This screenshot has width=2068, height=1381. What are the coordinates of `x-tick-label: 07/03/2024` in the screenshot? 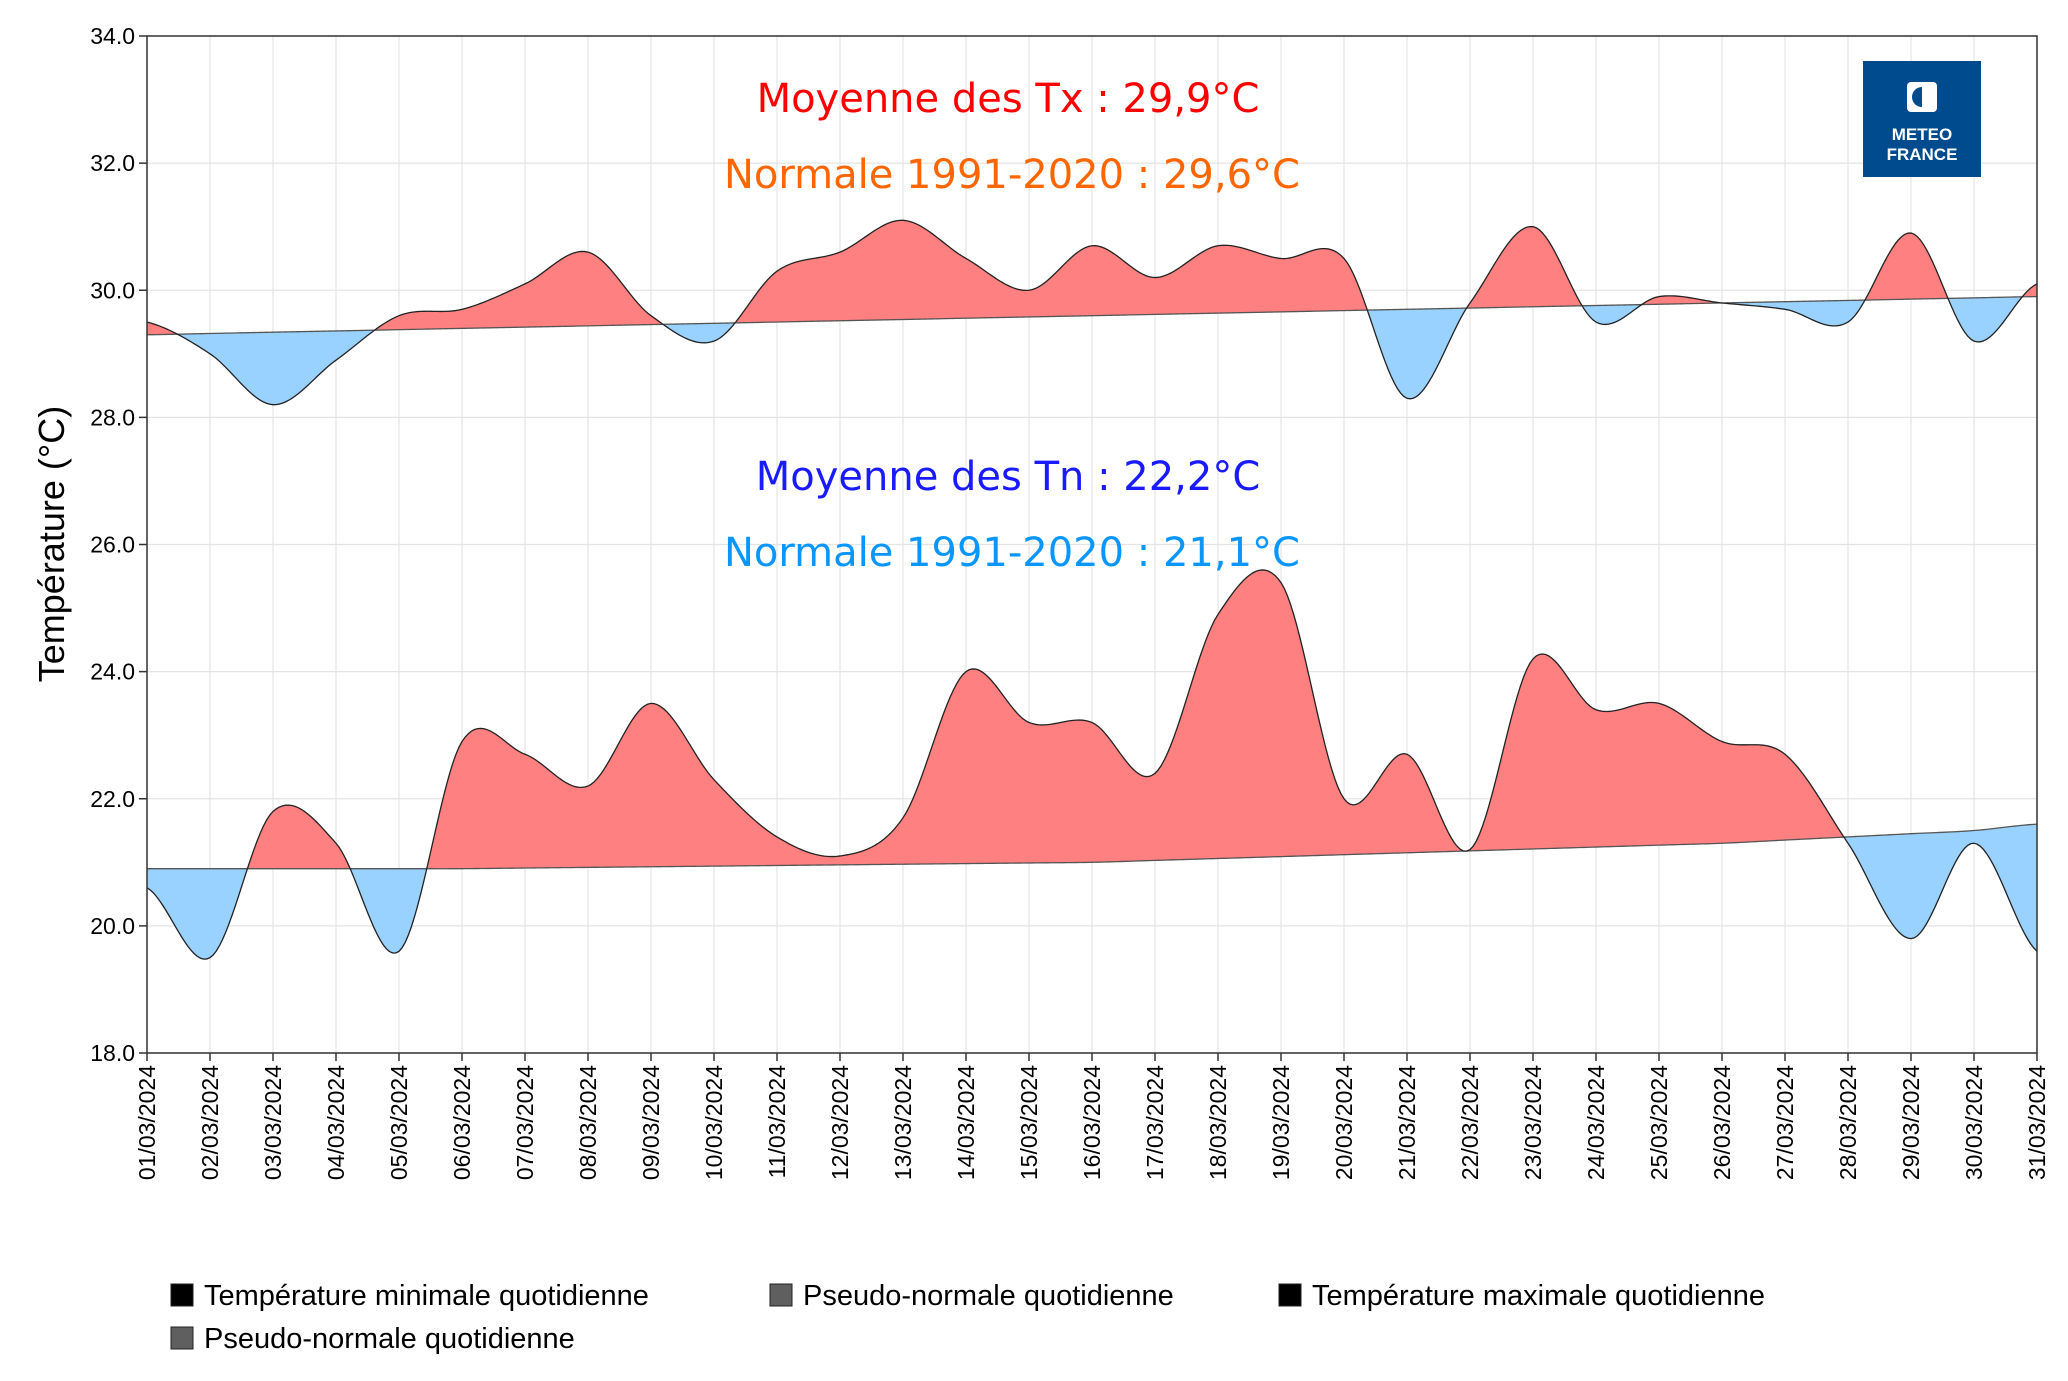 It's located at (525, 1122).